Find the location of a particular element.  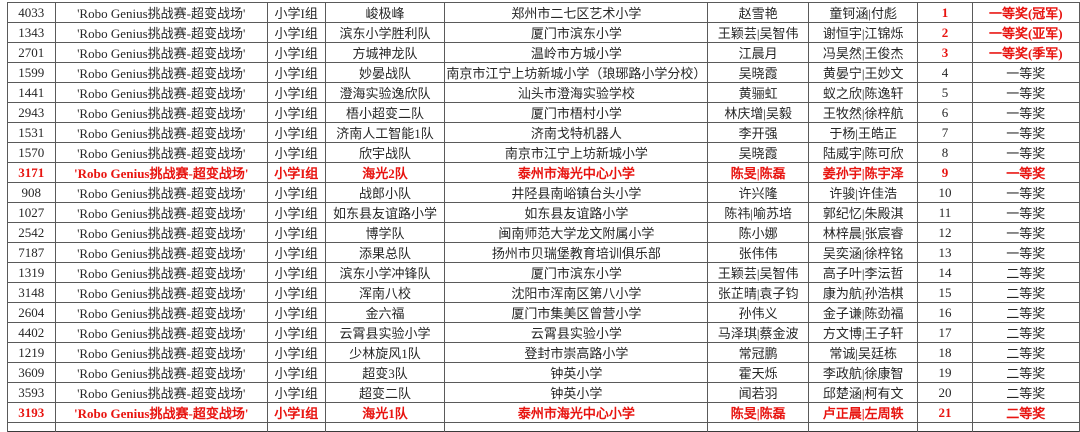

cell-team-name: 梧小超变二队 is located at coordinates (385, 112).